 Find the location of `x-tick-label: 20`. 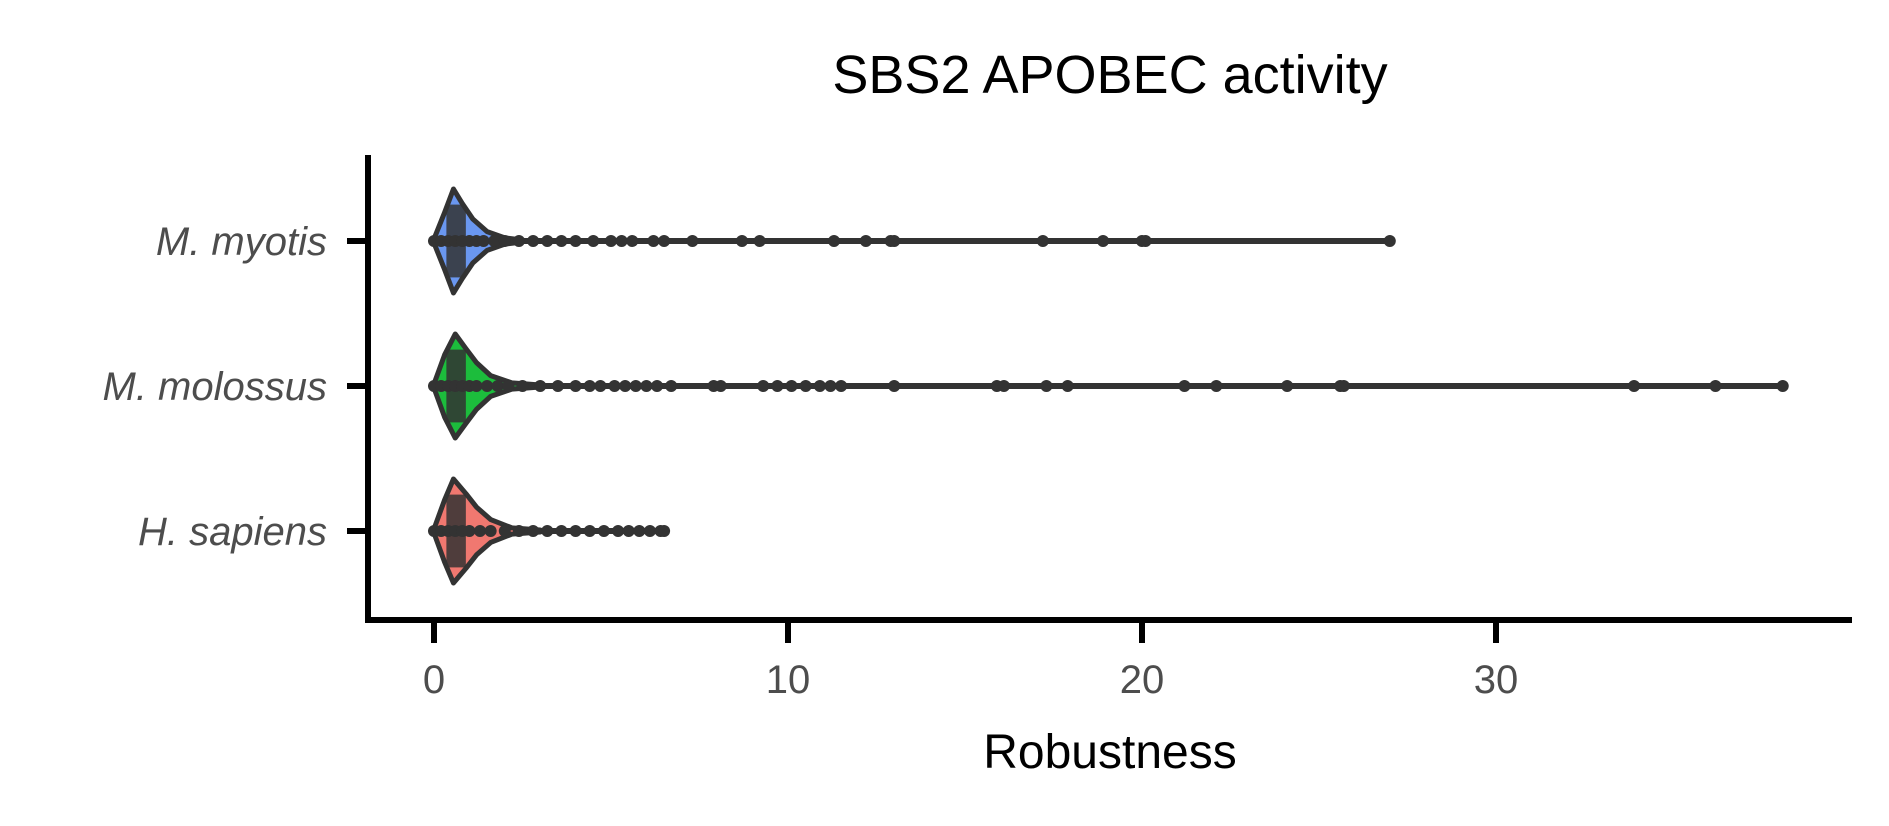

x-tick-label: 20 is located at coordinates (1142, 680).